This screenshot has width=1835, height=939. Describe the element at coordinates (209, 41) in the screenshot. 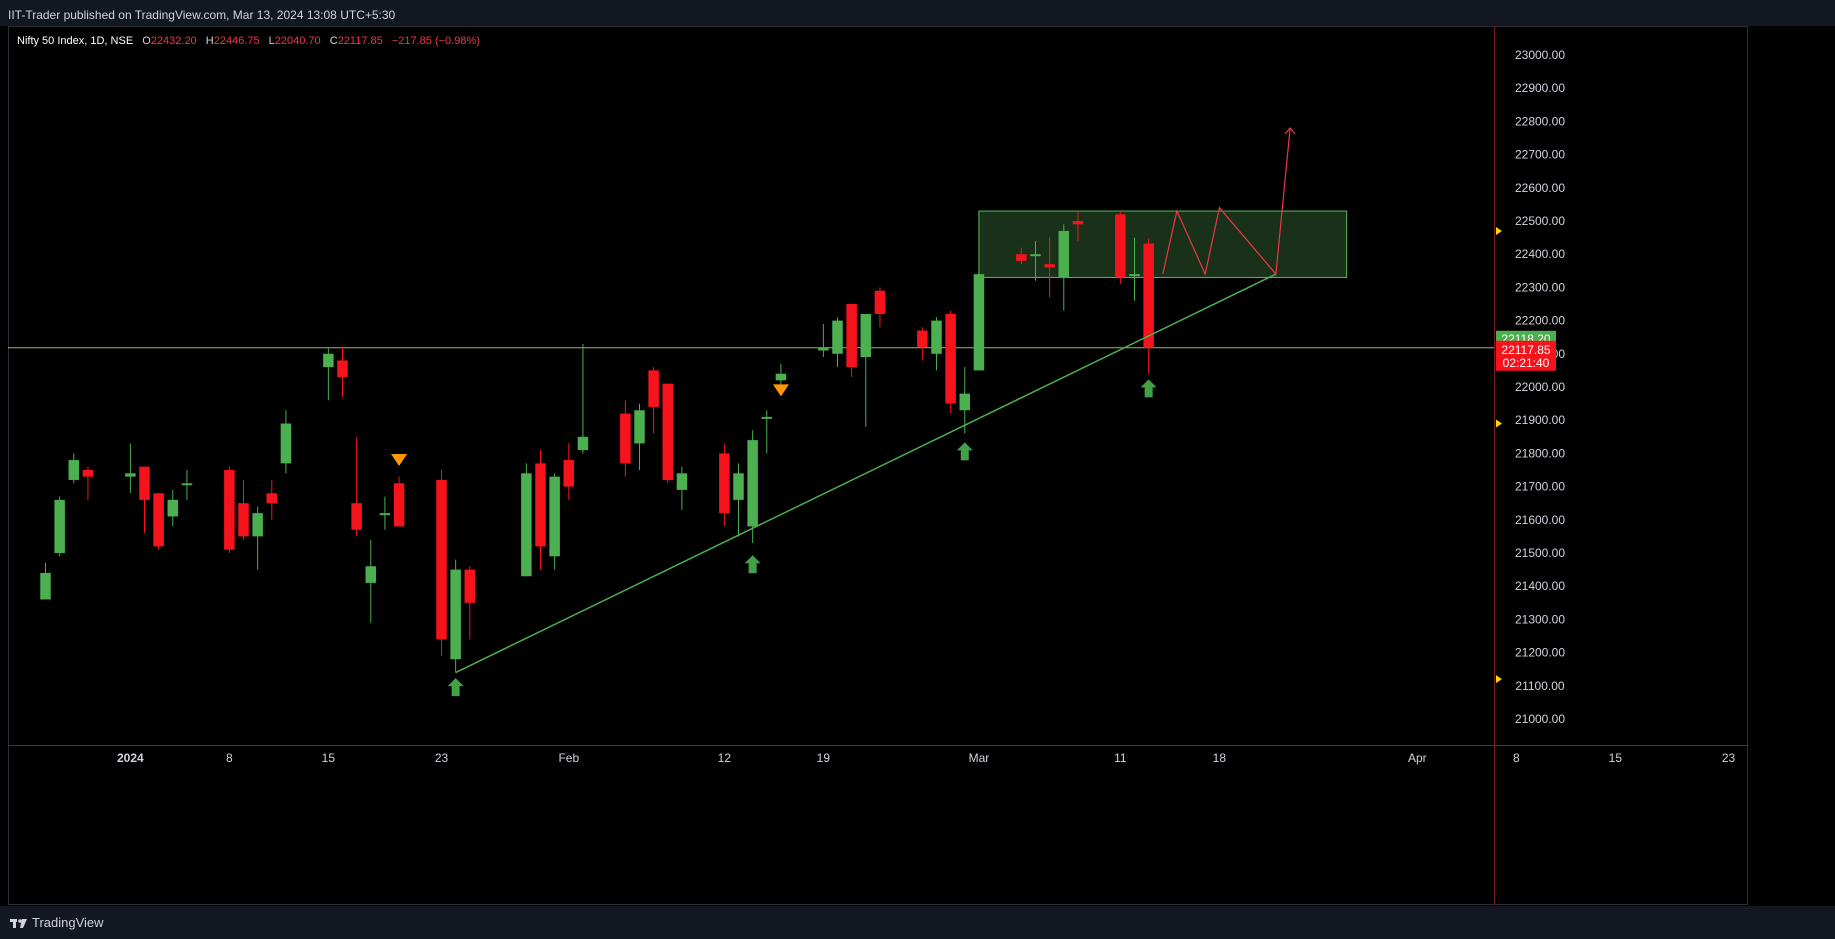

I see `high-label: H` at that location.